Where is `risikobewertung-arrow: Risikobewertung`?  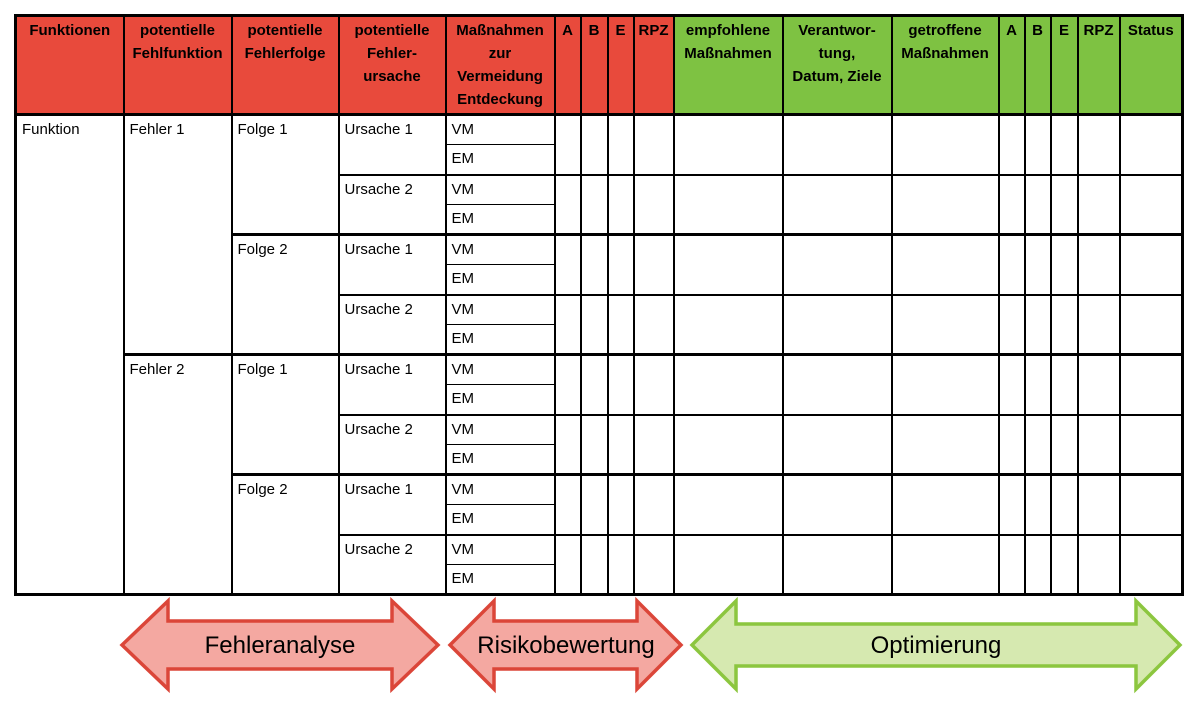 risikobewertung-arrow: Risikobewertung is located at coordinates (565, 645).